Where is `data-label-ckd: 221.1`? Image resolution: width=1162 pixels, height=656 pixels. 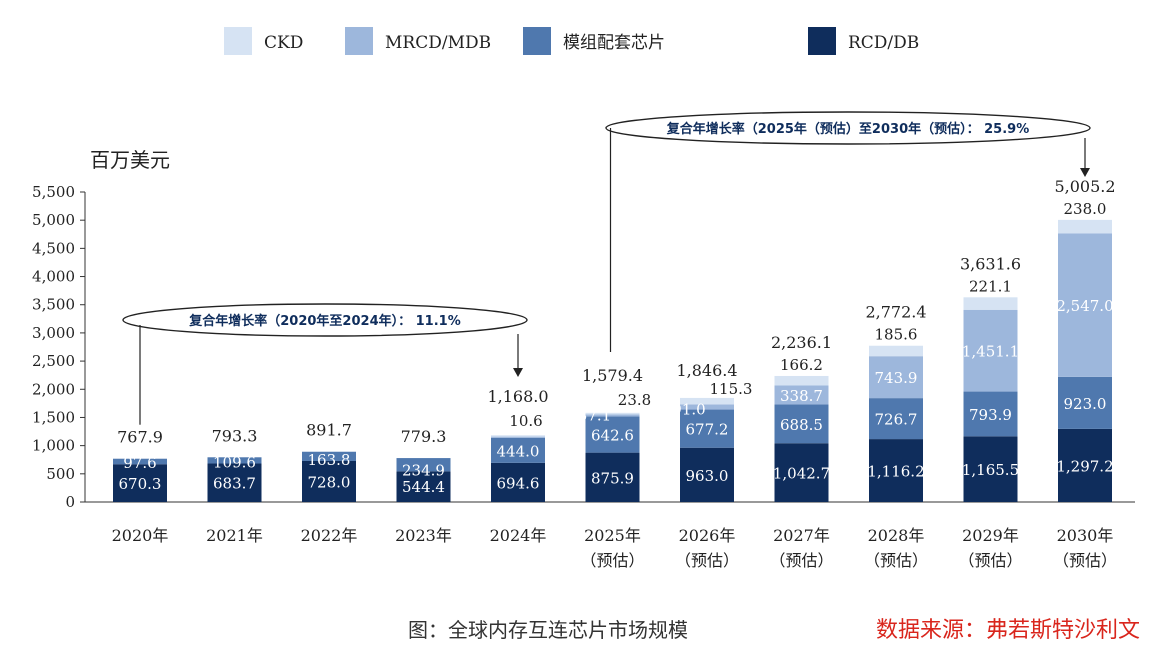
data-label-ckd: 221.1 is located at coordinates (990, 286).